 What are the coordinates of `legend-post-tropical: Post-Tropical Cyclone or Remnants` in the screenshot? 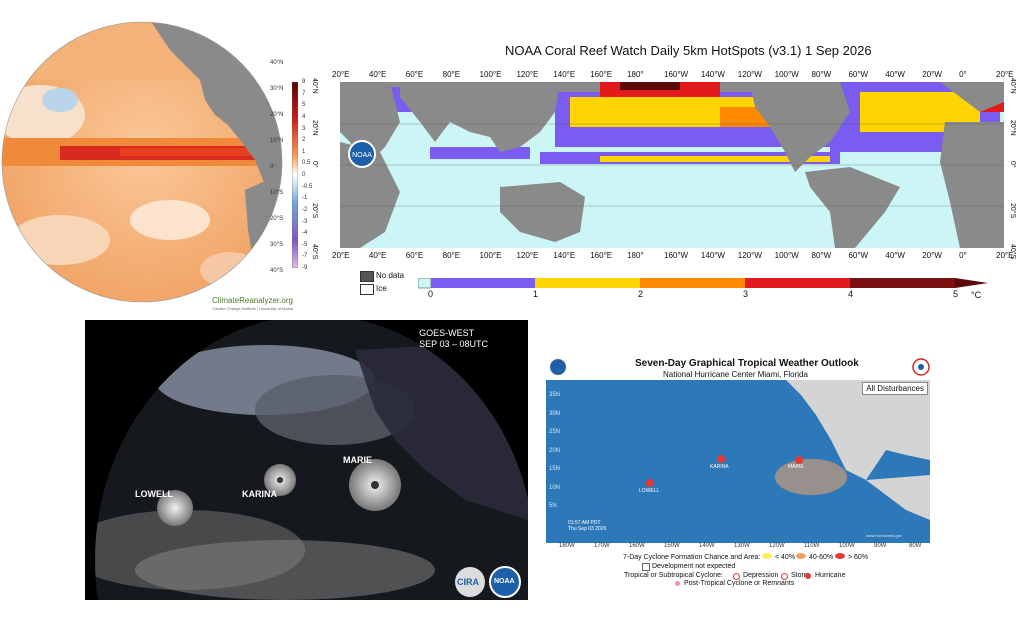 It's located at (739, 583).